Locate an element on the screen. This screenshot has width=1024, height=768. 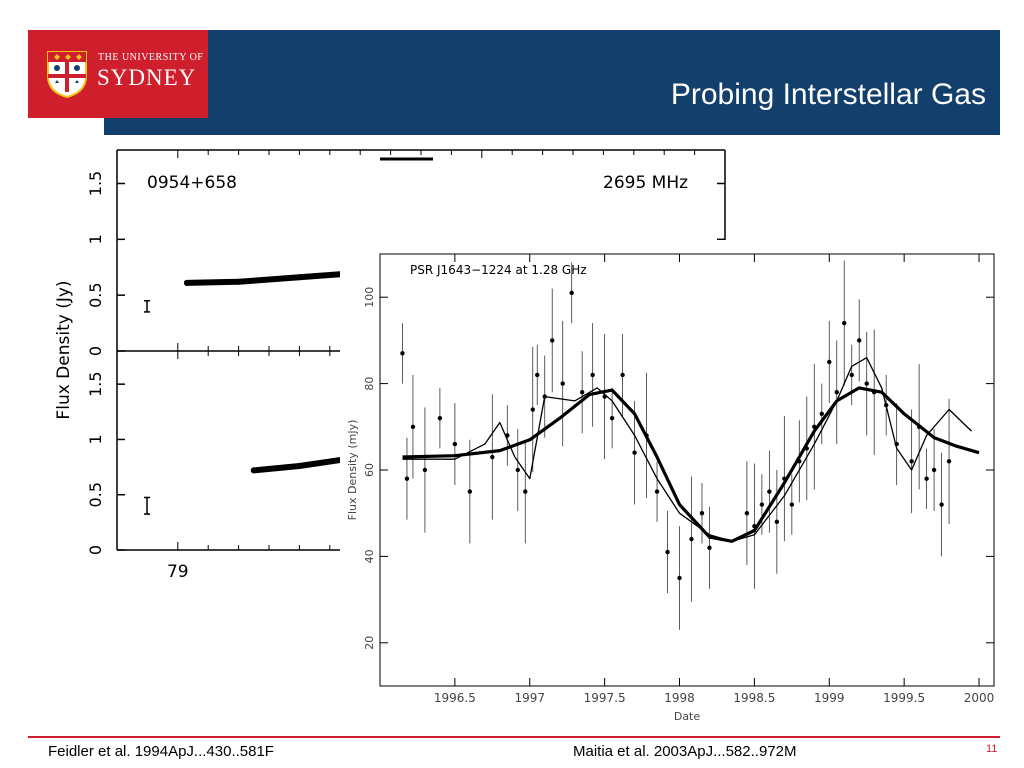
logo-university-label: THE UNIVERSITY OF is located at coordinates (151, 57).